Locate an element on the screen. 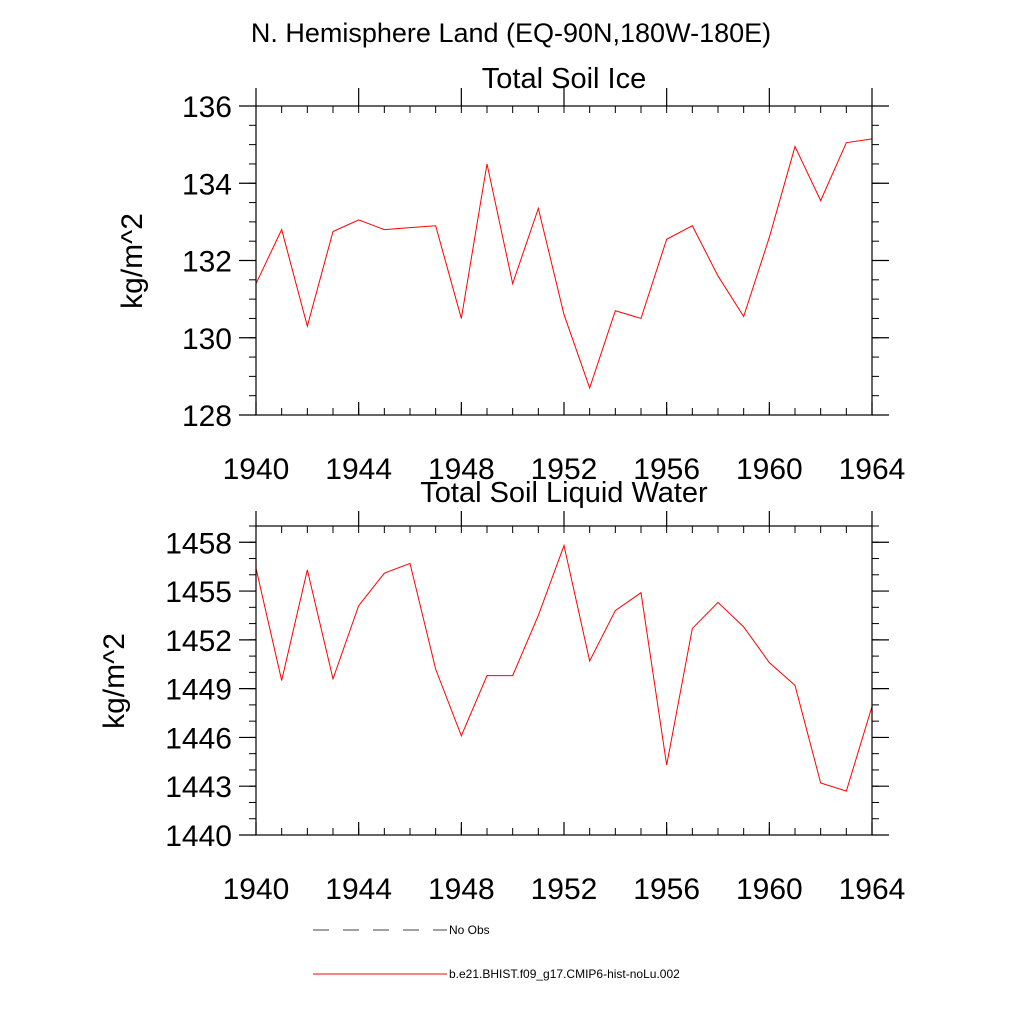  legend-label-model: b.e21.BHIST.f09_g17.CMIP6-hist-noLu.002 is located at coordinates (564, 974).